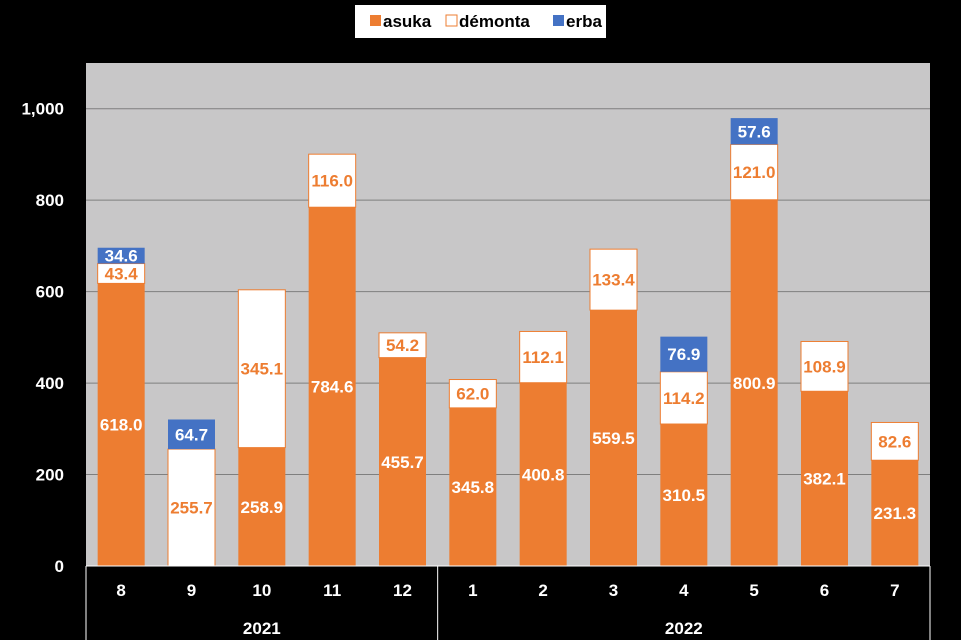 Image resolution: width=961 pixels, height=640 pixels. I want to click on data-label: 34.6, so click(121, 256).